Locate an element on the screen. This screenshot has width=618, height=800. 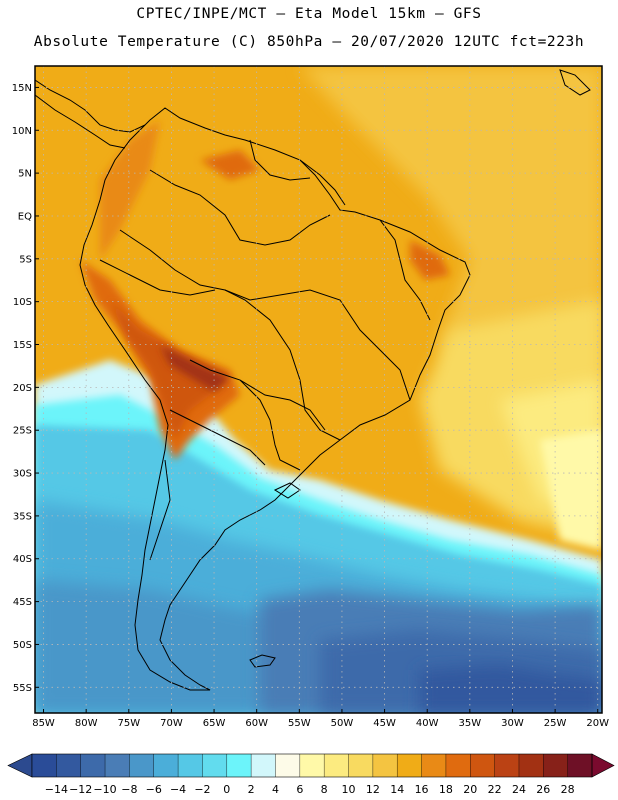
lat-label: 45S is located at coordinates (22, 602).